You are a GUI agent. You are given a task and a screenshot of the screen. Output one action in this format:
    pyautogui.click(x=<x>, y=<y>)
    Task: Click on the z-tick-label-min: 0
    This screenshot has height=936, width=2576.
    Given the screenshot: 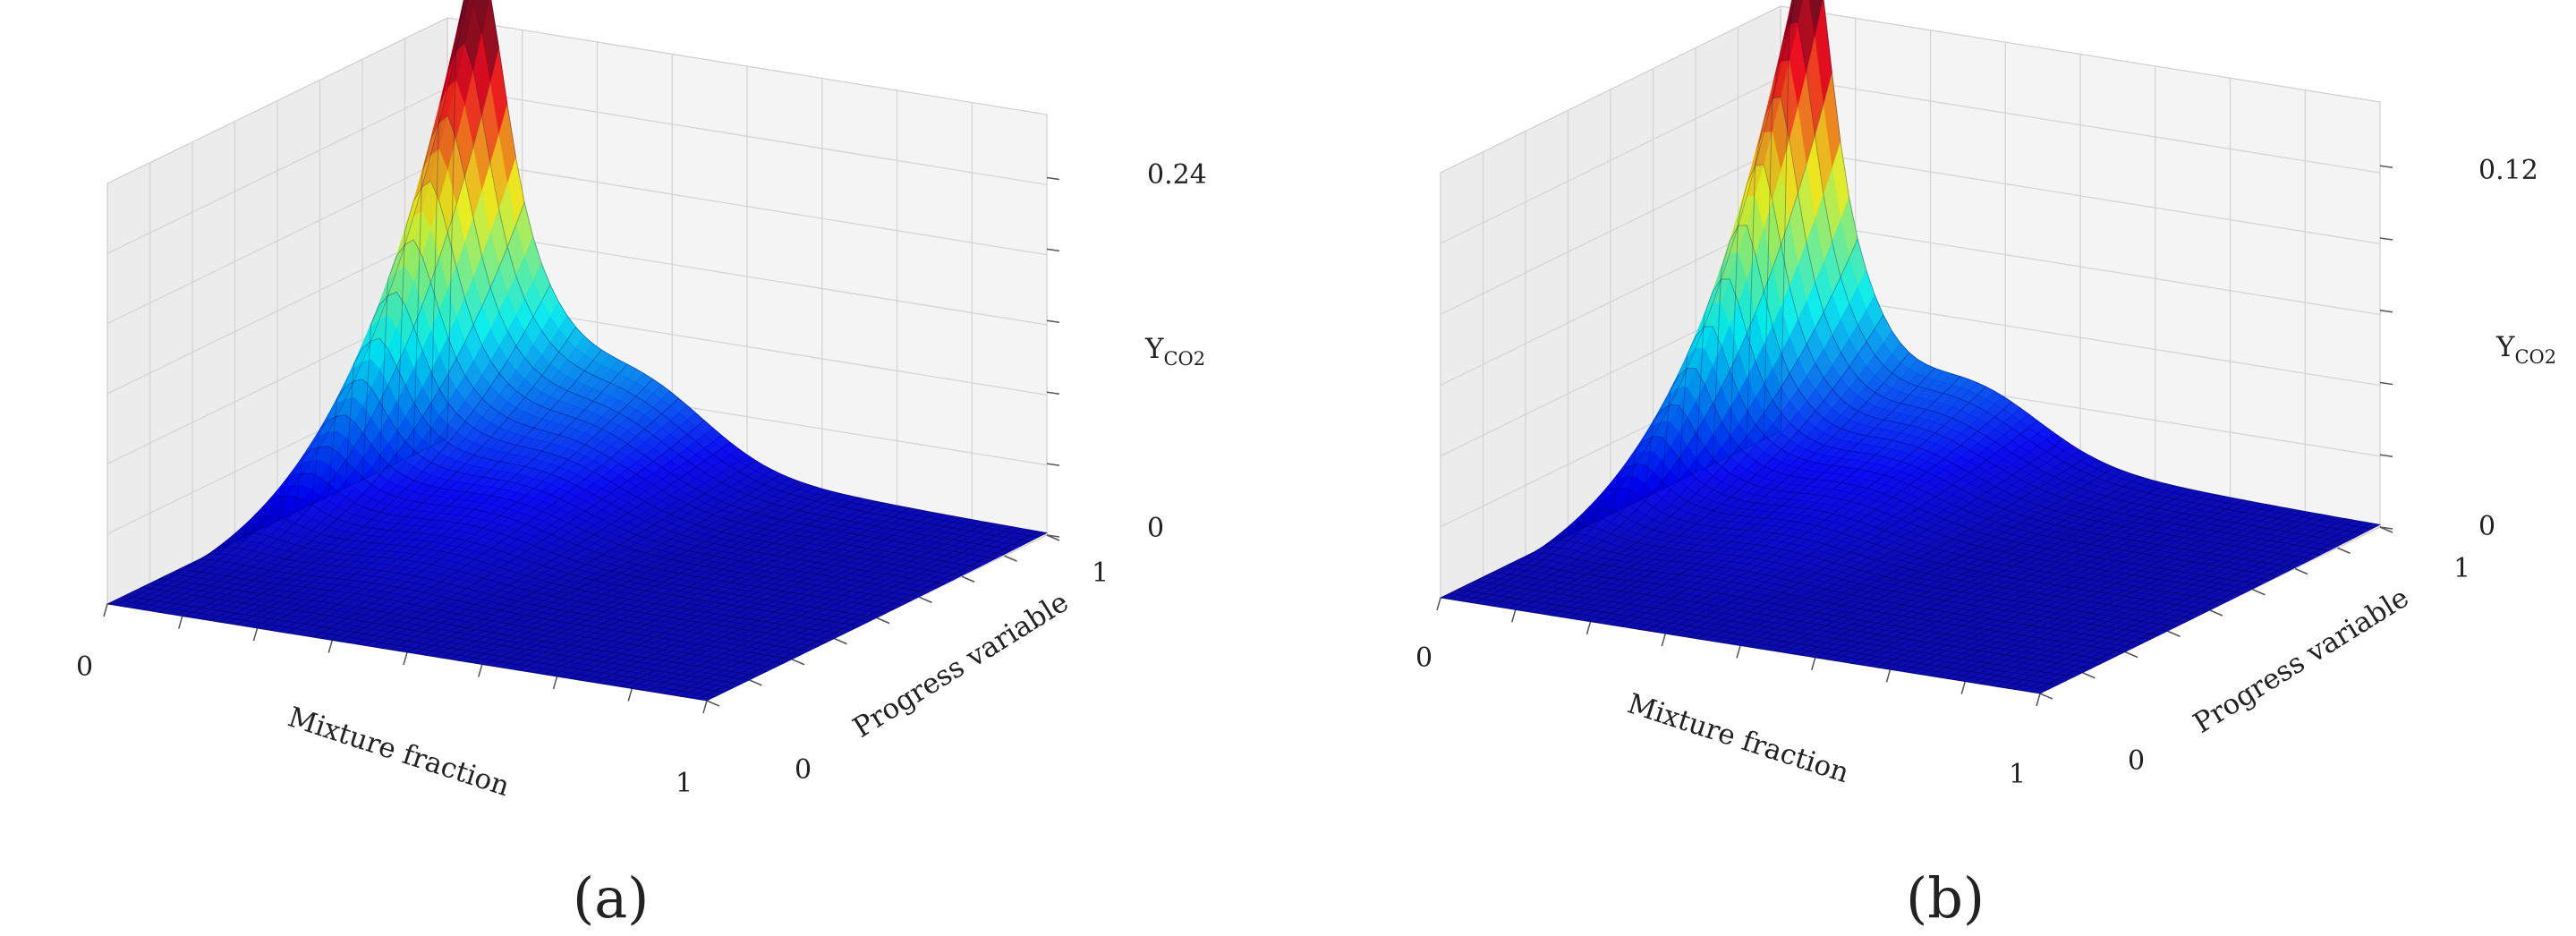 What is the action you would take?
    pyautogui.click(x=1155, y=528)
    